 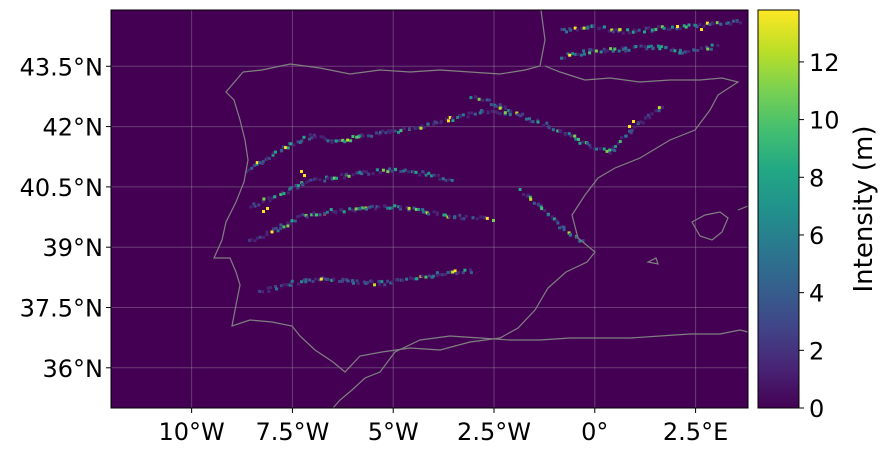 I want to click on ibiza-coastline, so click(x=652, y=261).